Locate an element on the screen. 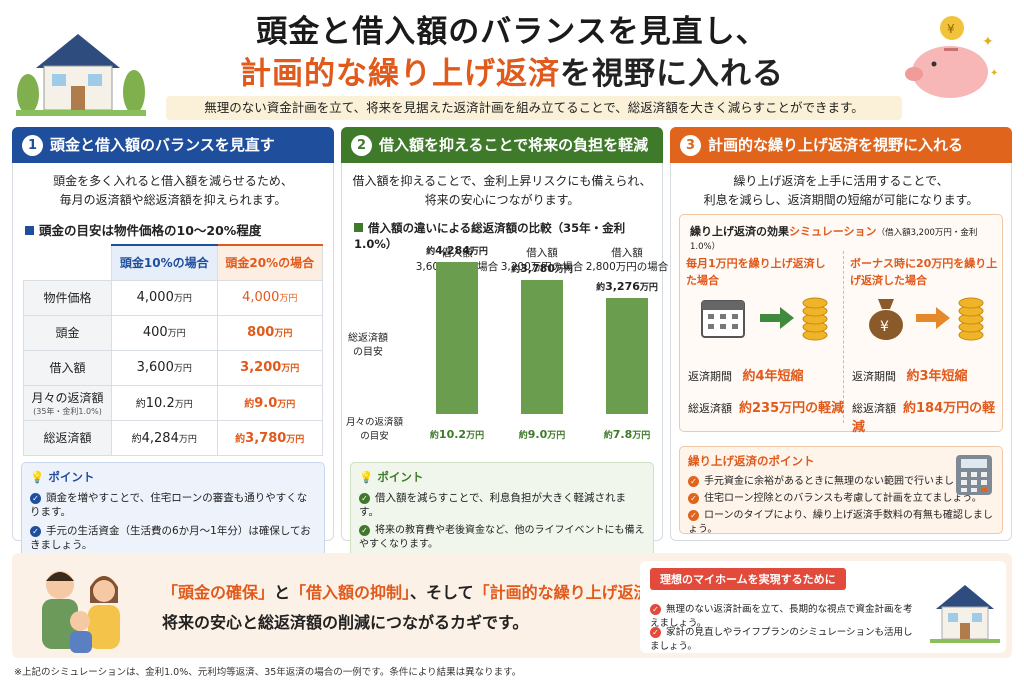 This screenshot has height=683, width=1024. coin-stack-icon is located at coordinates (815, 319).